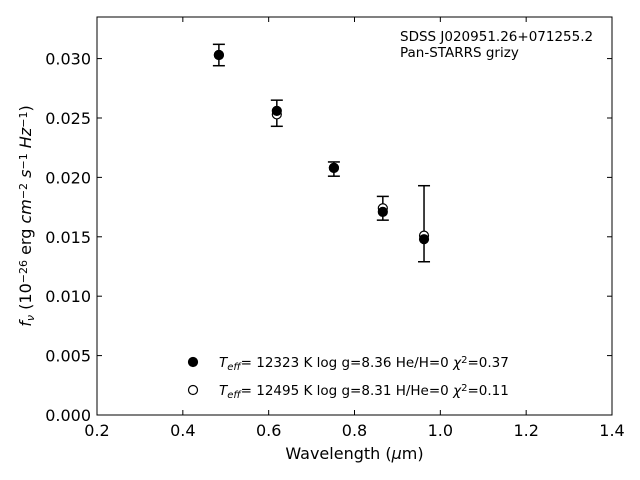 This screenshot has width=640, height=480. What do you see at coordinates (496, 37) in the screenshot?
I see `object-name: SDSS J020951.26+071255.2` at bounding box center [496, 37].